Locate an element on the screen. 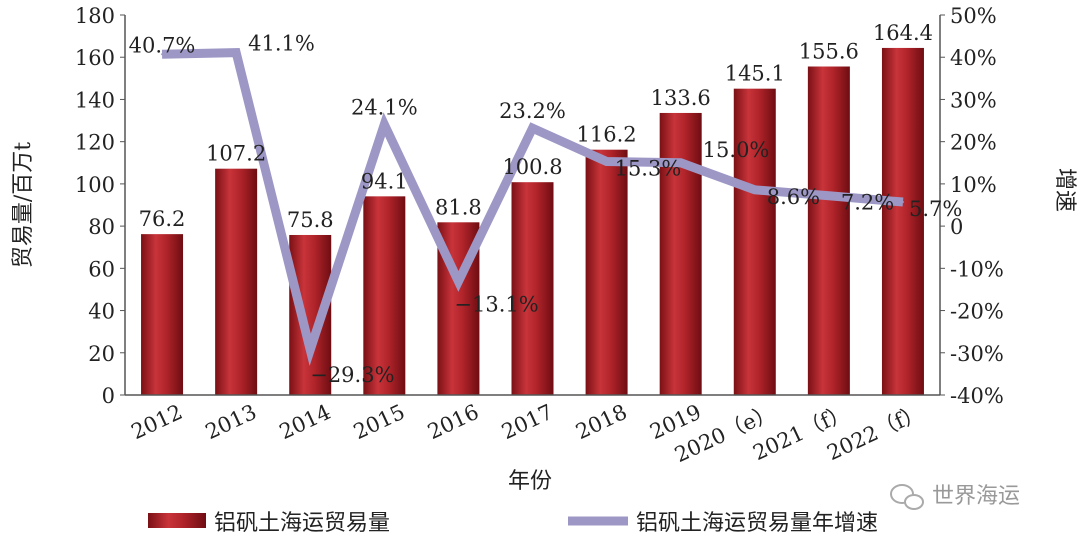  x-tick-label: 2017 is located at coordinates (527, 422).